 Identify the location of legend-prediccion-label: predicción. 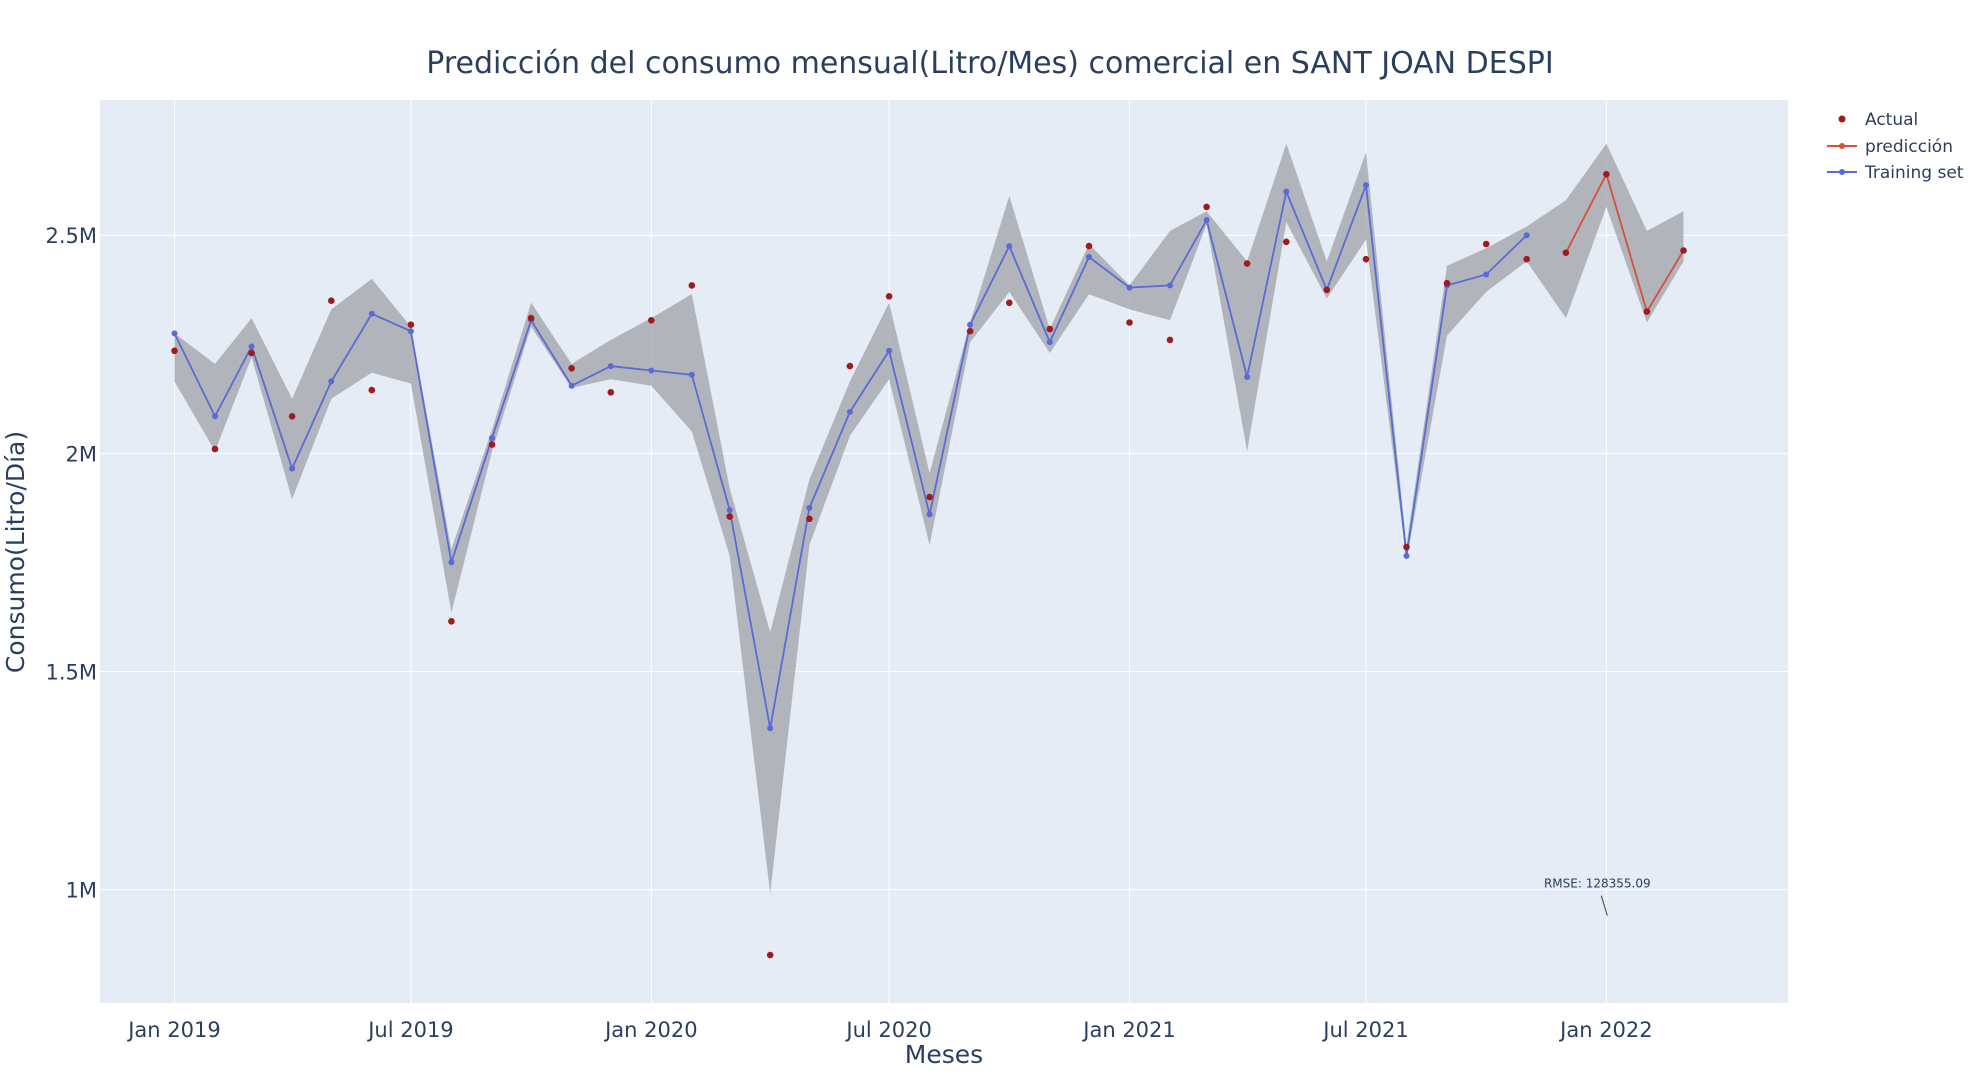
(1909, 147).